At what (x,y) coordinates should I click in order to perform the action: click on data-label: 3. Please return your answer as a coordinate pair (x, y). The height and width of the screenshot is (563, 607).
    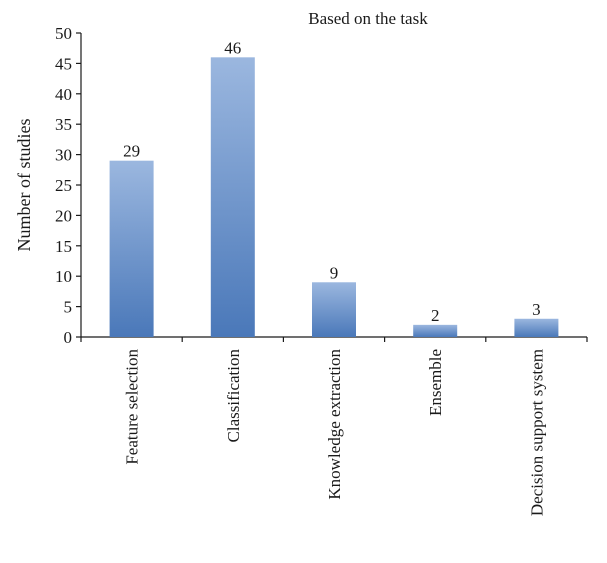
    Looking at the image, I should click on (536, 309).